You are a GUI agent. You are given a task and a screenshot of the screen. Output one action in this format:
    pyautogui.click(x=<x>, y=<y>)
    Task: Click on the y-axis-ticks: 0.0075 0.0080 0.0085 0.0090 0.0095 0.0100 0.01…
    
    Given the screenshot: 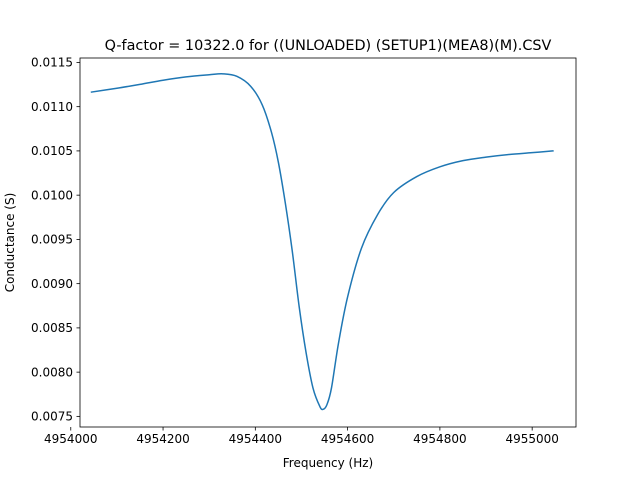 What is the action you would take?
    pyautogui.click(x=55, y=240)
    